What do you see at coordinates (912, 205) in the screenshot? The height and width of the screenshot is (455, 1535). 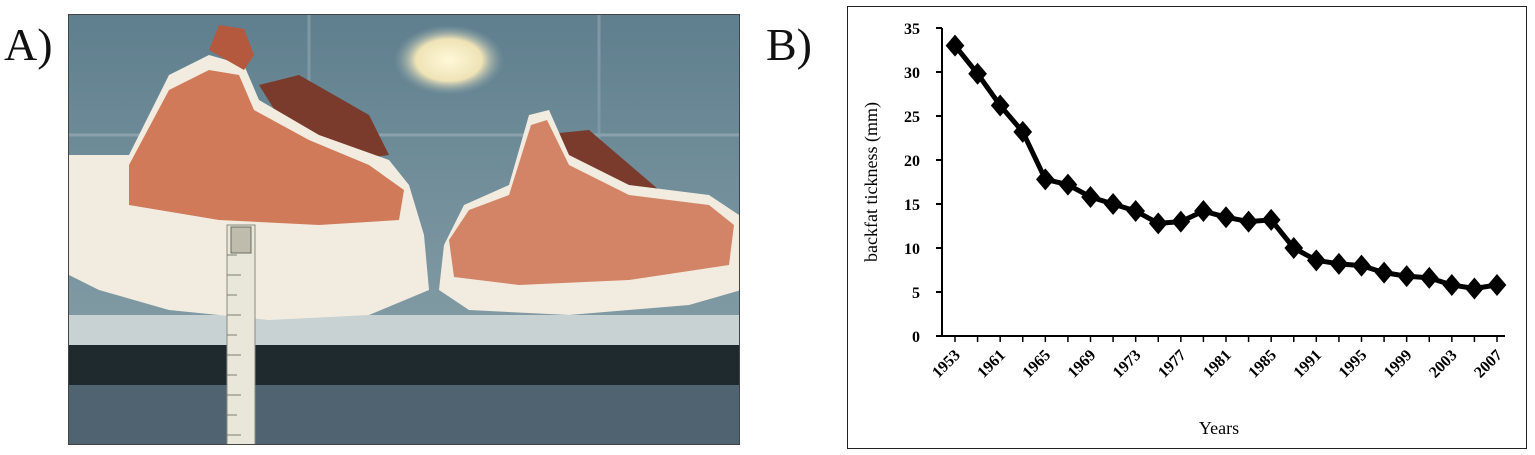 I see `y-tick-label: 15` at bounding box center [912, 205].